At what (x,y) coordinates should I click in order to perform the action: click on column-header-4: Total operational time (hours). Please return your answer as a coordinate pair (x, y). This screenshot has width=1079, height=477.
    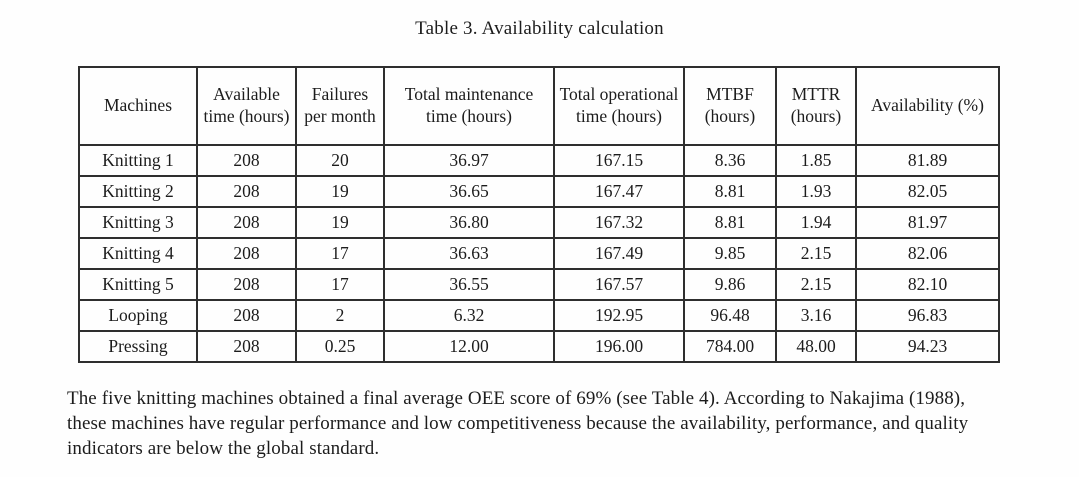
    Looking at the image, I should click on (619, 106).